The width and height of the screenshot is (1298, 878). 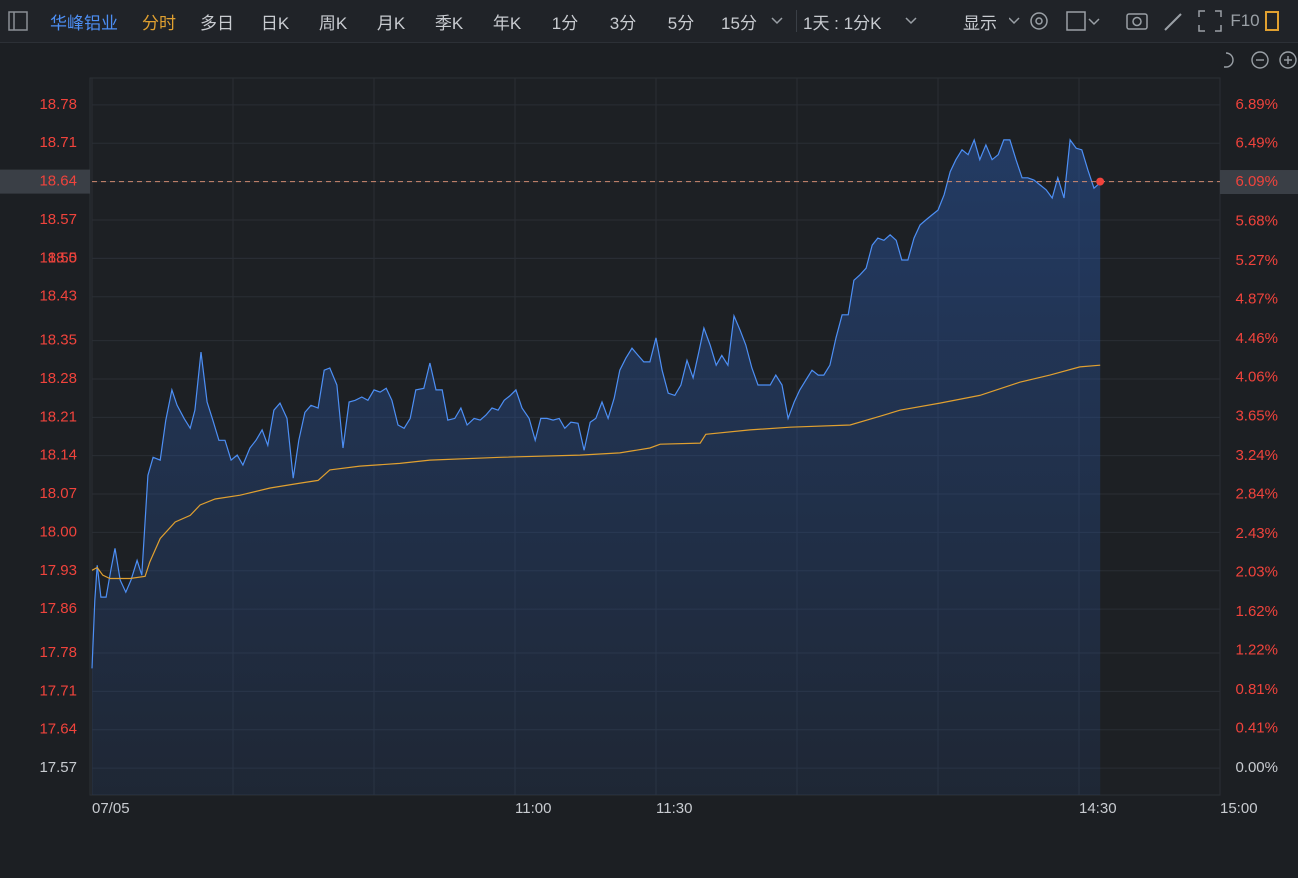 I want to click on y2-tick-label: 6.09%, so click(x=1256, y=181).